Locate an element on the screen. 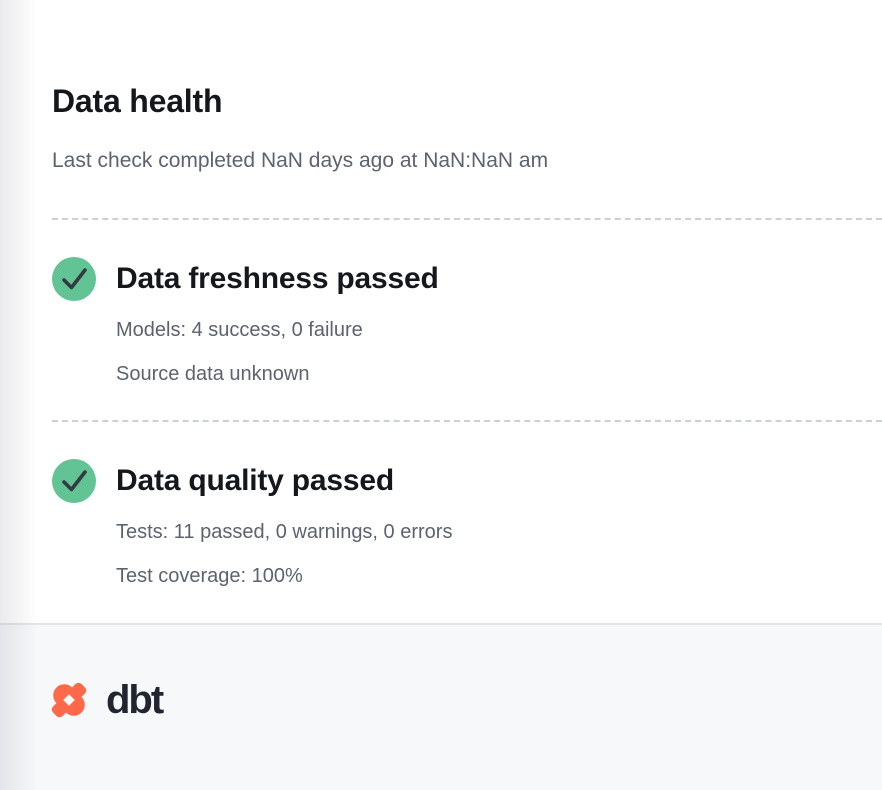 The height and width of the screenshot is (790, 882). section-header-row: Data quality passed is located at coordinates (467, 481).